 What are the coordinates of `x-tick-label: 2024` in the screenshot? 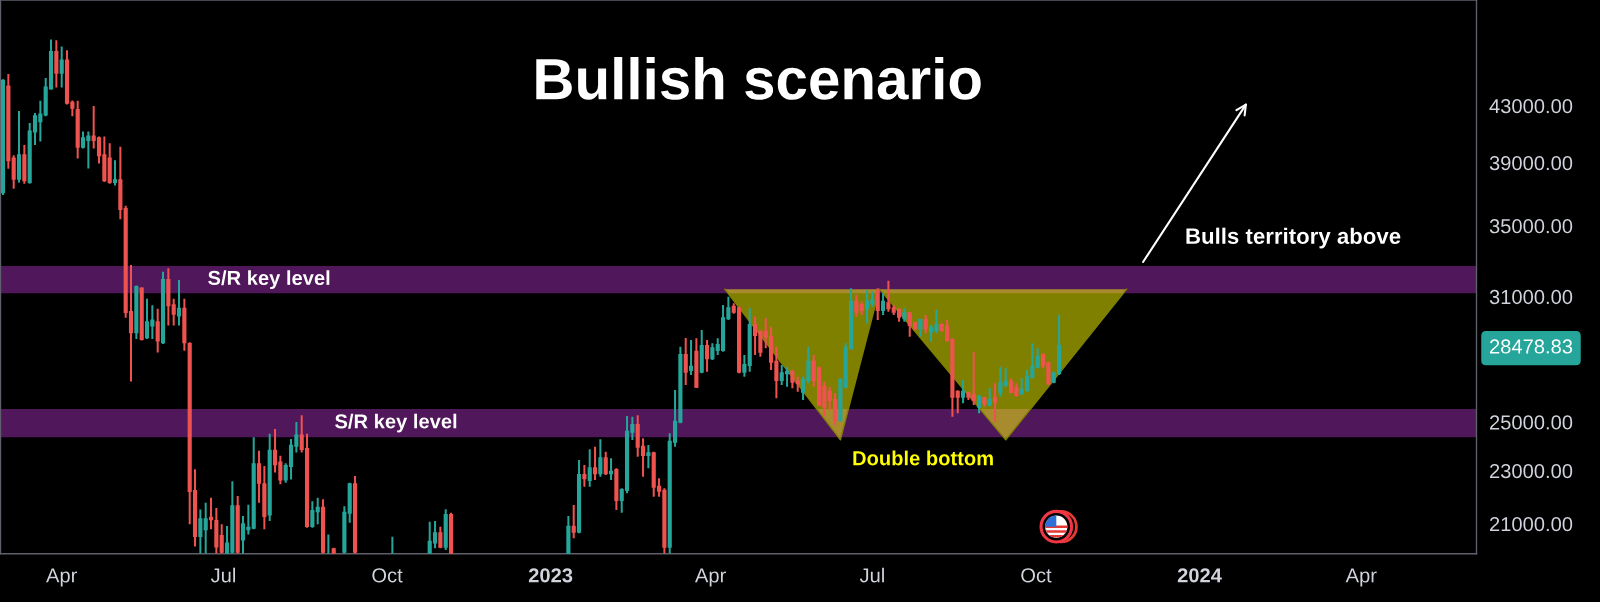 It's located at (1199, 575).